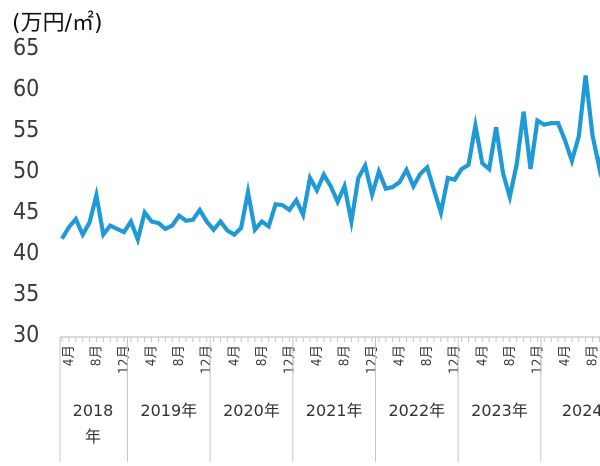 The image size is (600, 466). Describe the element at coordinates (26, 335) in the screenshot. I see `y-tick-label: 30` at that location.